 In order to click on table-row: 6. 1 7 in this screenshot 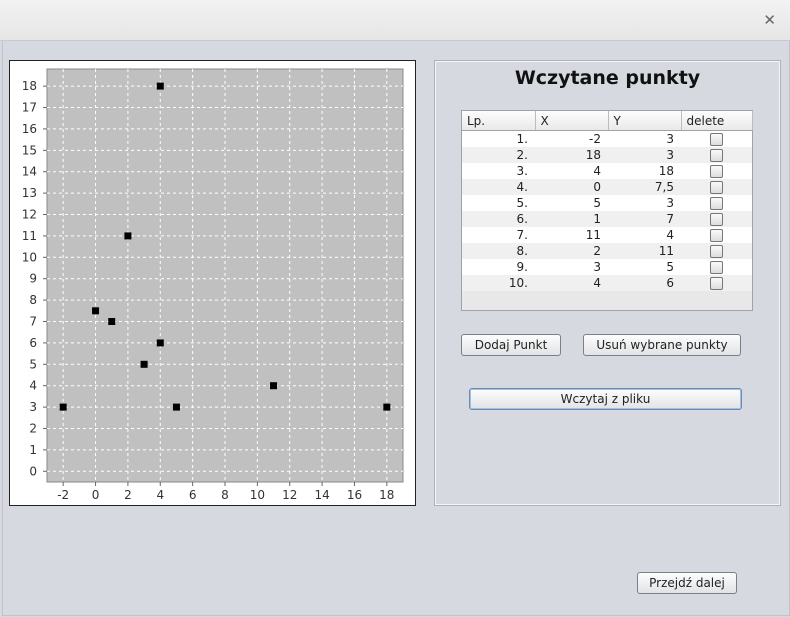, I will do `click(607, 219)`.